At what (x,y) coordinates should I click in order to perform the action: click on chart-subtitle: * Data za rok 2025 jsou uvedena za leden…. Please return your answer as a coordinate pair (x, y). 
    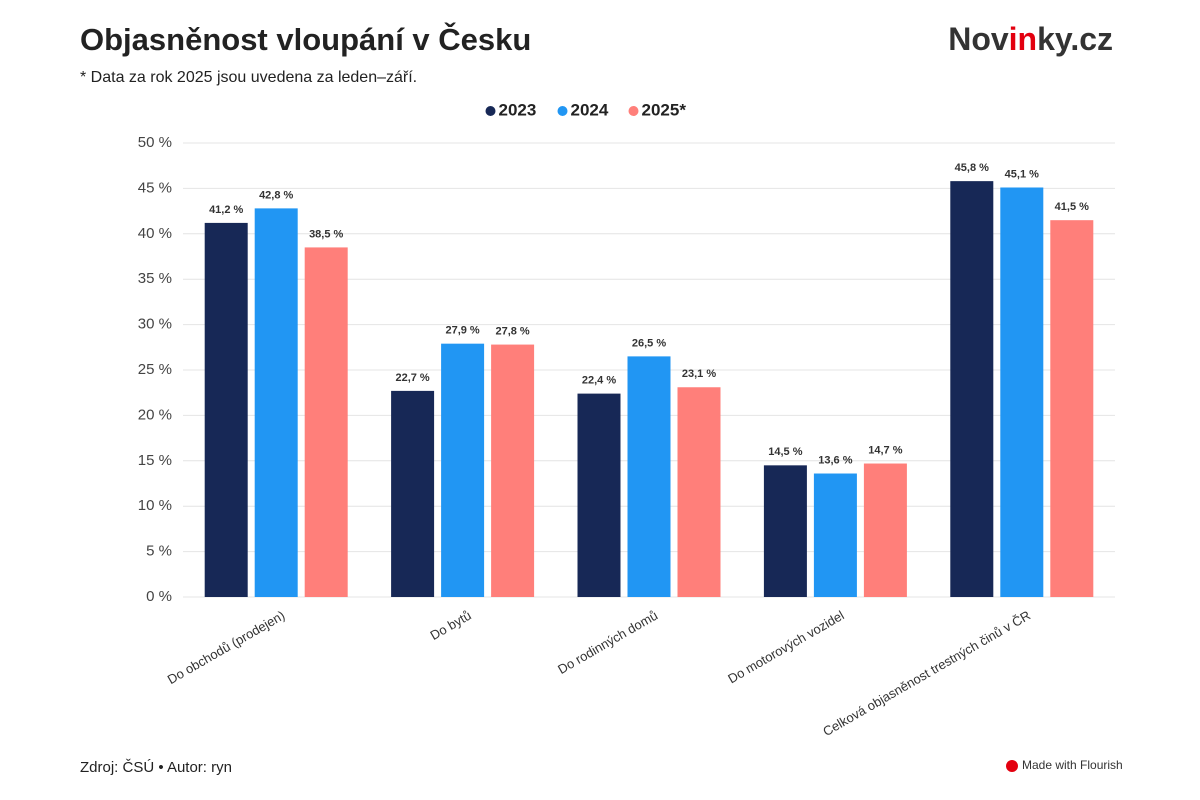
    Looking at the image, I should click on (248, 77).